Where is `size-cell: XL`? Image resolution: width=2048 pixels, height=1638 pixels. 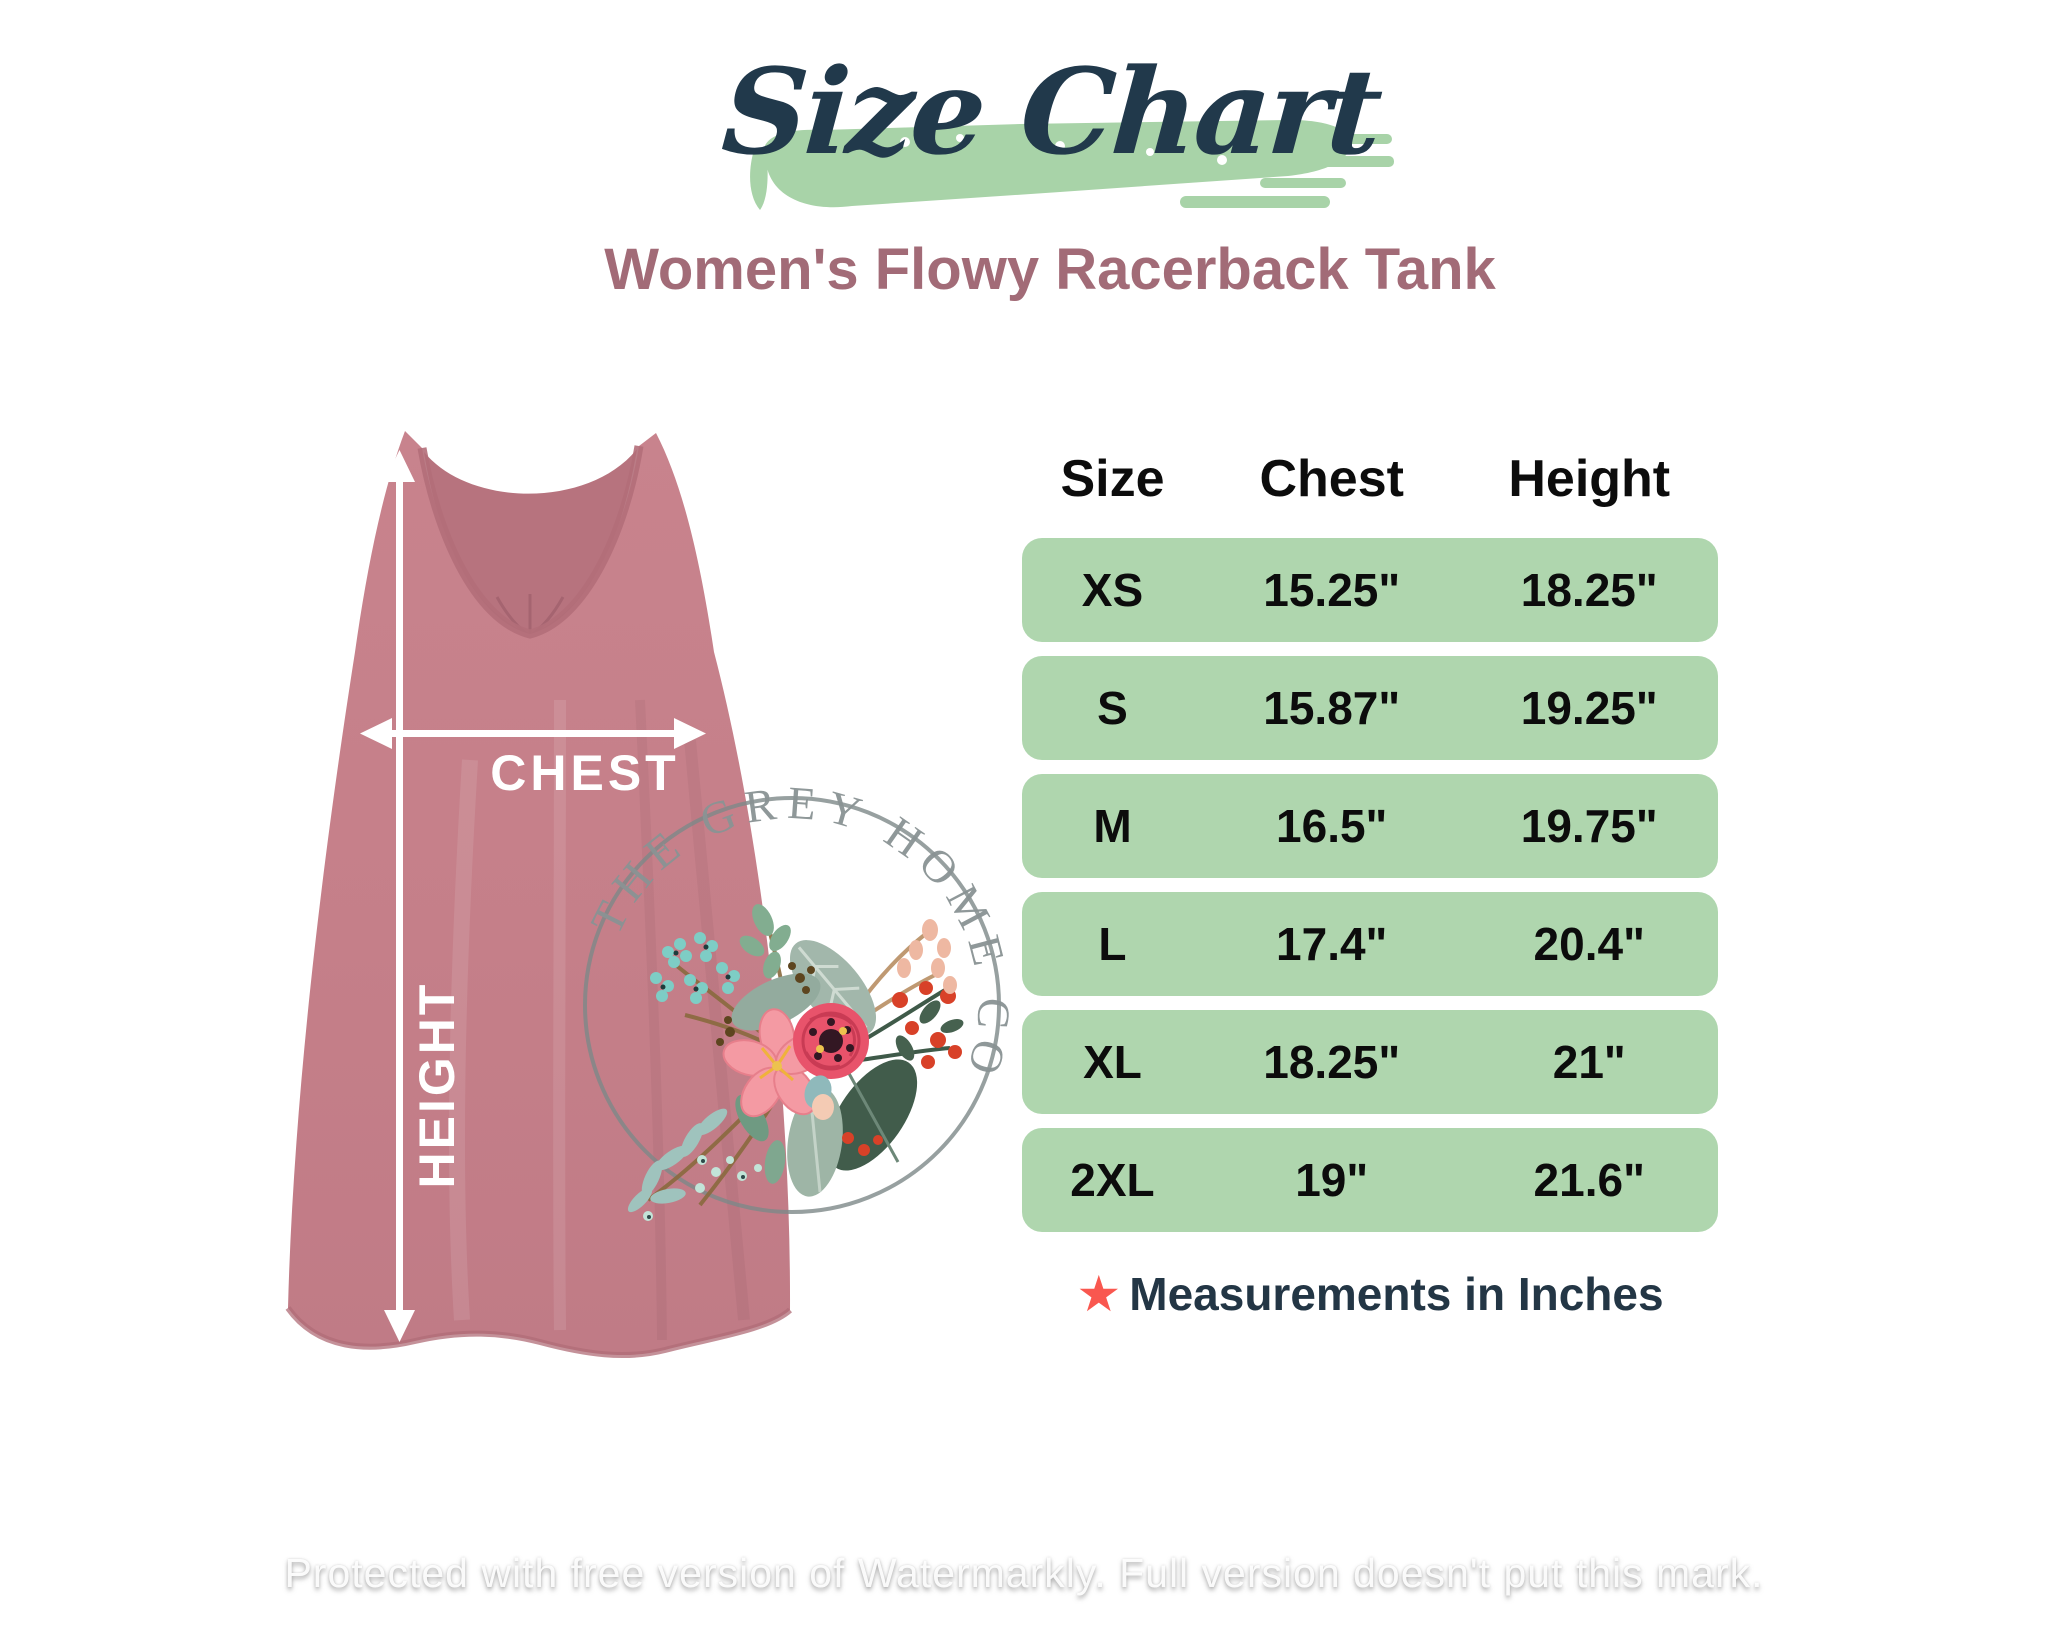 size-cell: XL is located at coordinates (1112, 1062).